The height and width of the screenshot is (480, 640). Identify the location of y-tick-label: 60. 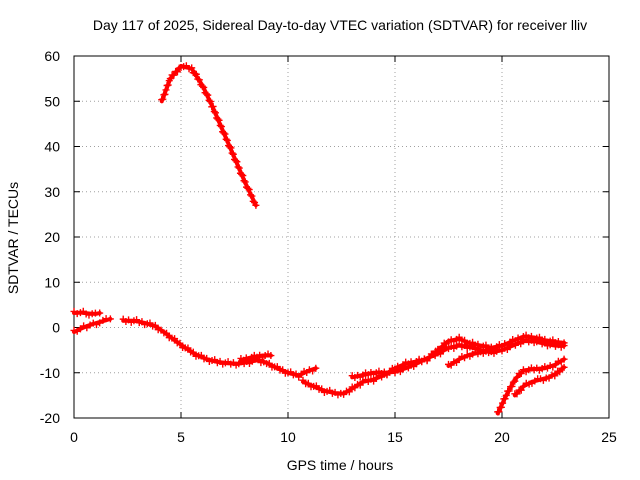
(52, 56).